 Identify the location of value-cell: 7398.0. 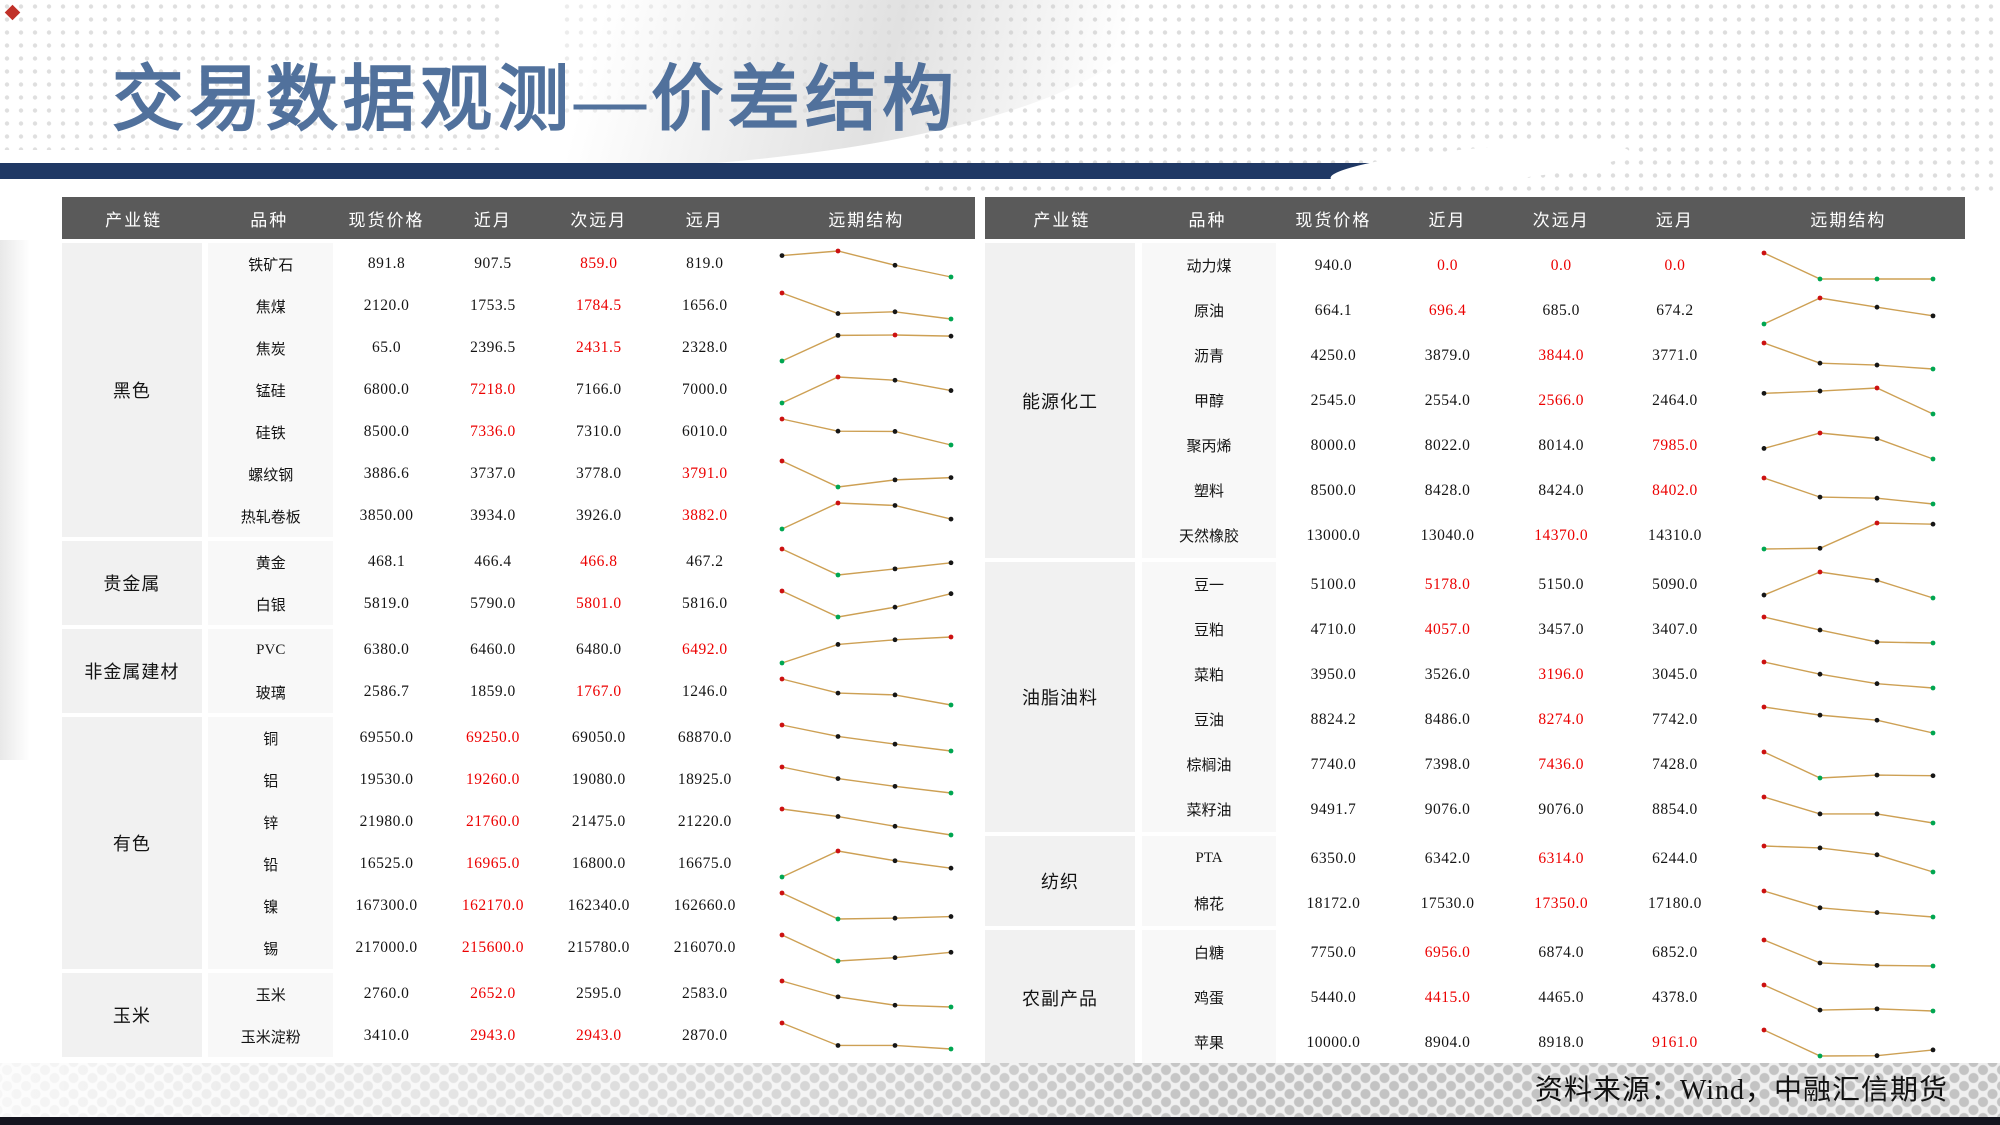
(1447, 764).